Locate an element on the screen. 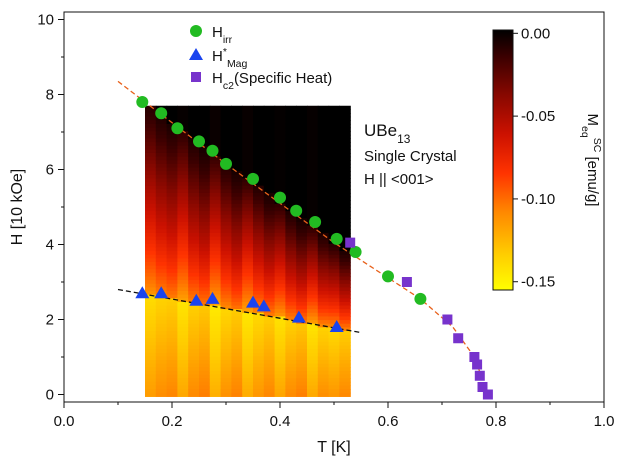 This screenshot has height=460, width=619. legend-label: Hc2(Specific Heat) is located at coordinates (272, 81).